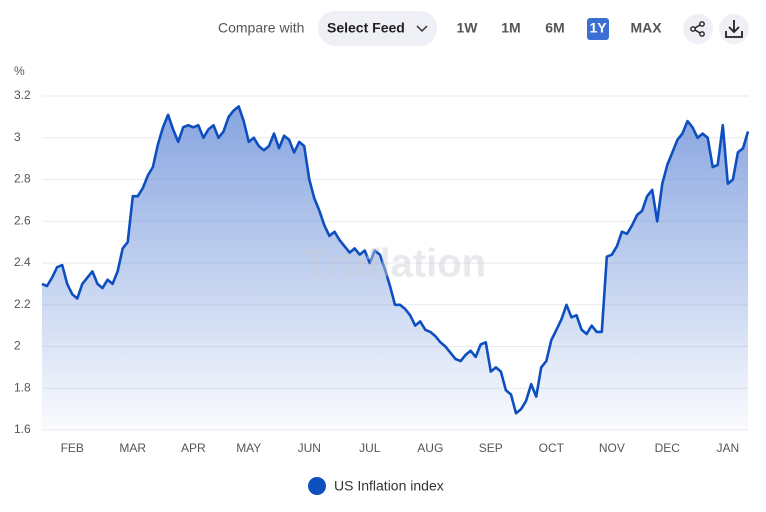 Image resolution: width=766 pixels, height=512 pixels. Describe the element at coordinates (510, 28) in the screenshot. I see `range-button: 1M` at that location.